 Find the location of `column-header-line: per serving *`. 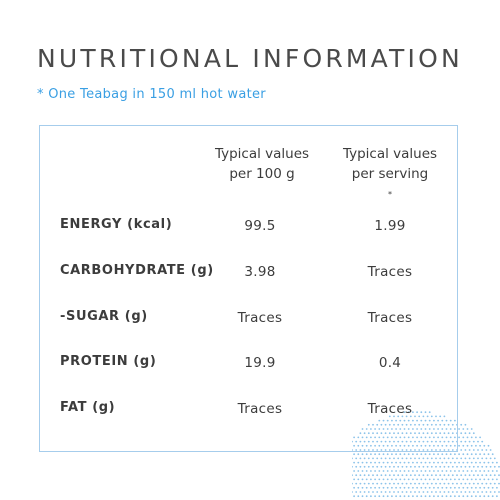

column-header-line: per serving * is located at coordinates (390, 184).